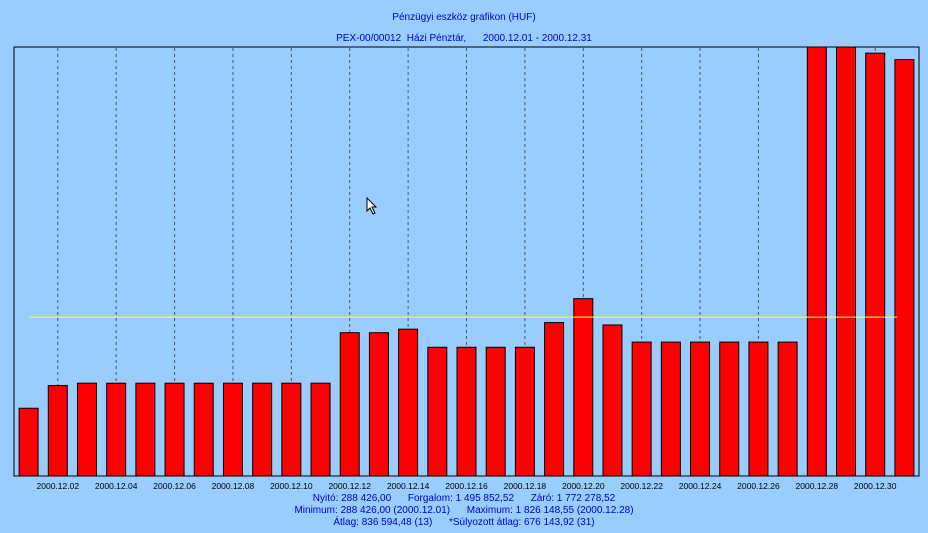 The width and height of the screenshot is (928, 533). What do you see at coordinates (291, 486) in the screenshot?
I see `x-tick-label: 2000.12.10` at bounding box center [291, 486].